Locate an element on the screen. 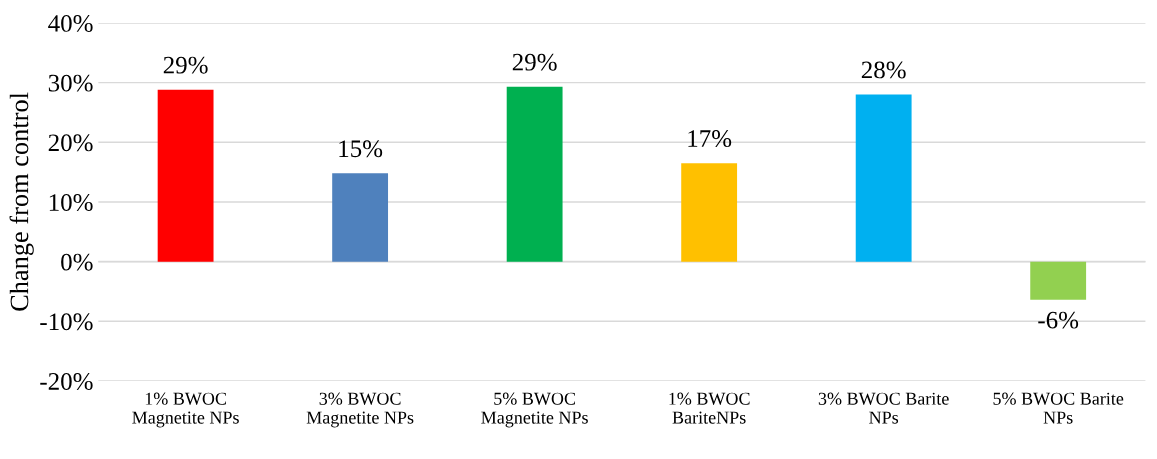 The height and width of the screenshot is (459, 1157). y-axis-title: Change from control is located at coordinates (21, 201).